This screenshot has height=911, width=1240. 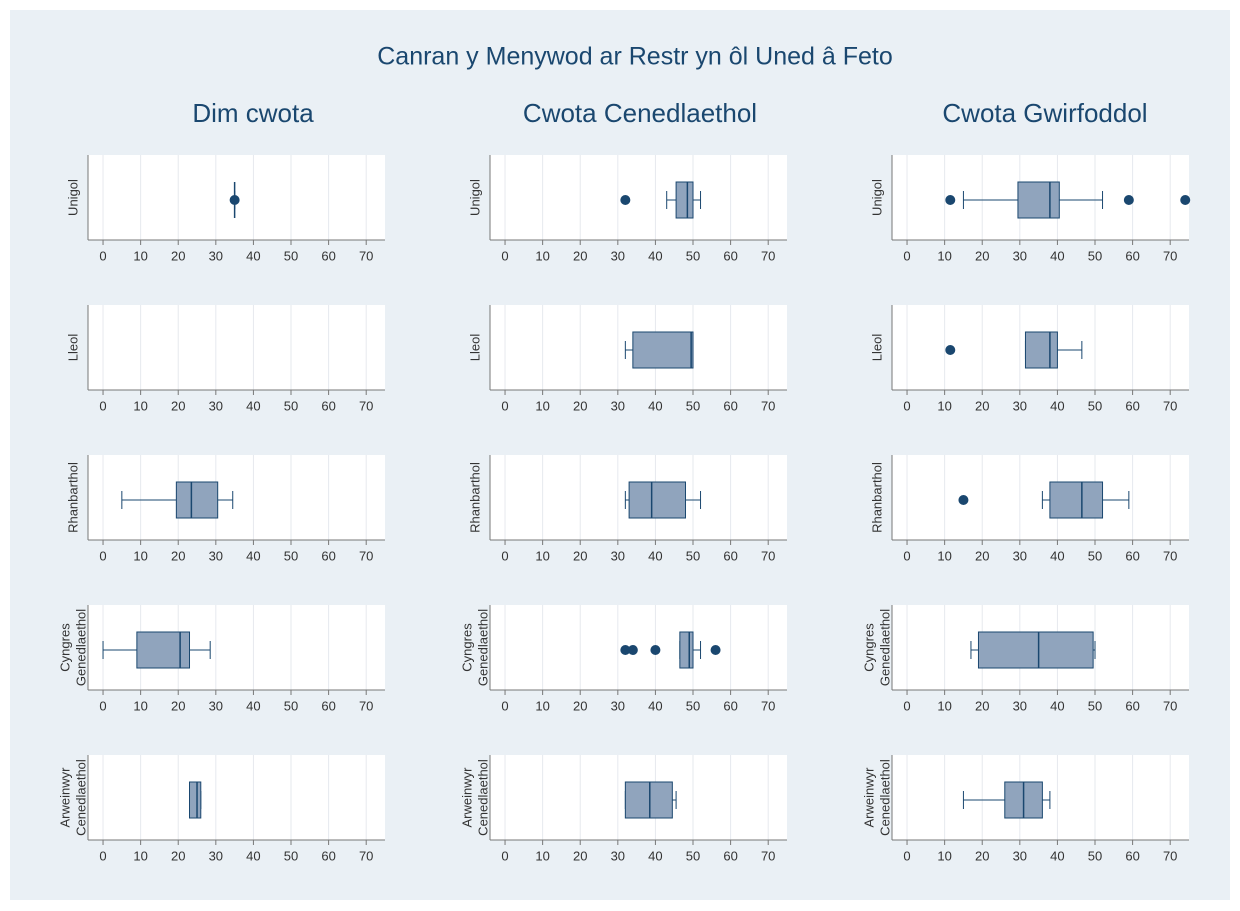 I want to click on row-label: Rhanbarthol, so click(x=876, y=497).